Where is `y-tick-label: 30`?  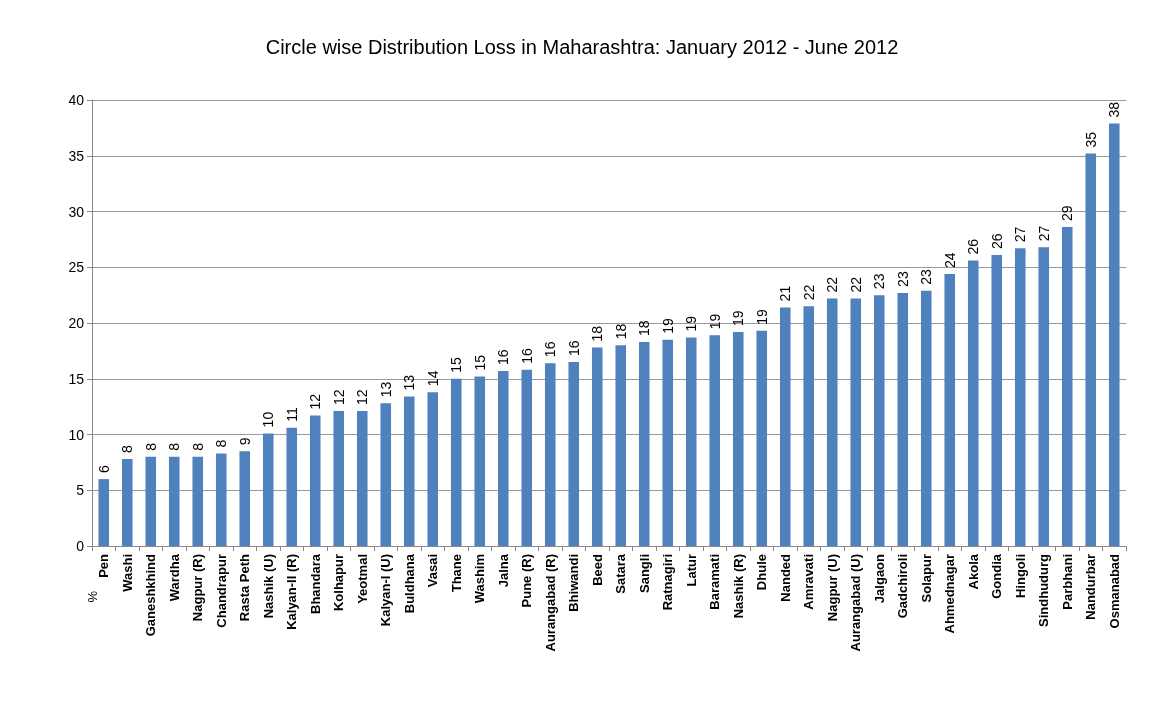 y-tick-label: 30 is located at coordinates (76, 211).